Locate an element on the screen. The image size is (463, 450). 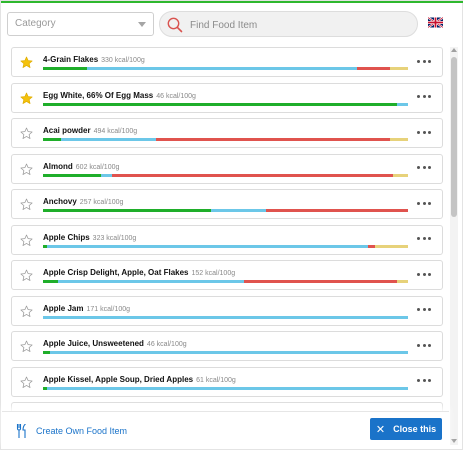
search-icon is located at coordinates (175, 25).